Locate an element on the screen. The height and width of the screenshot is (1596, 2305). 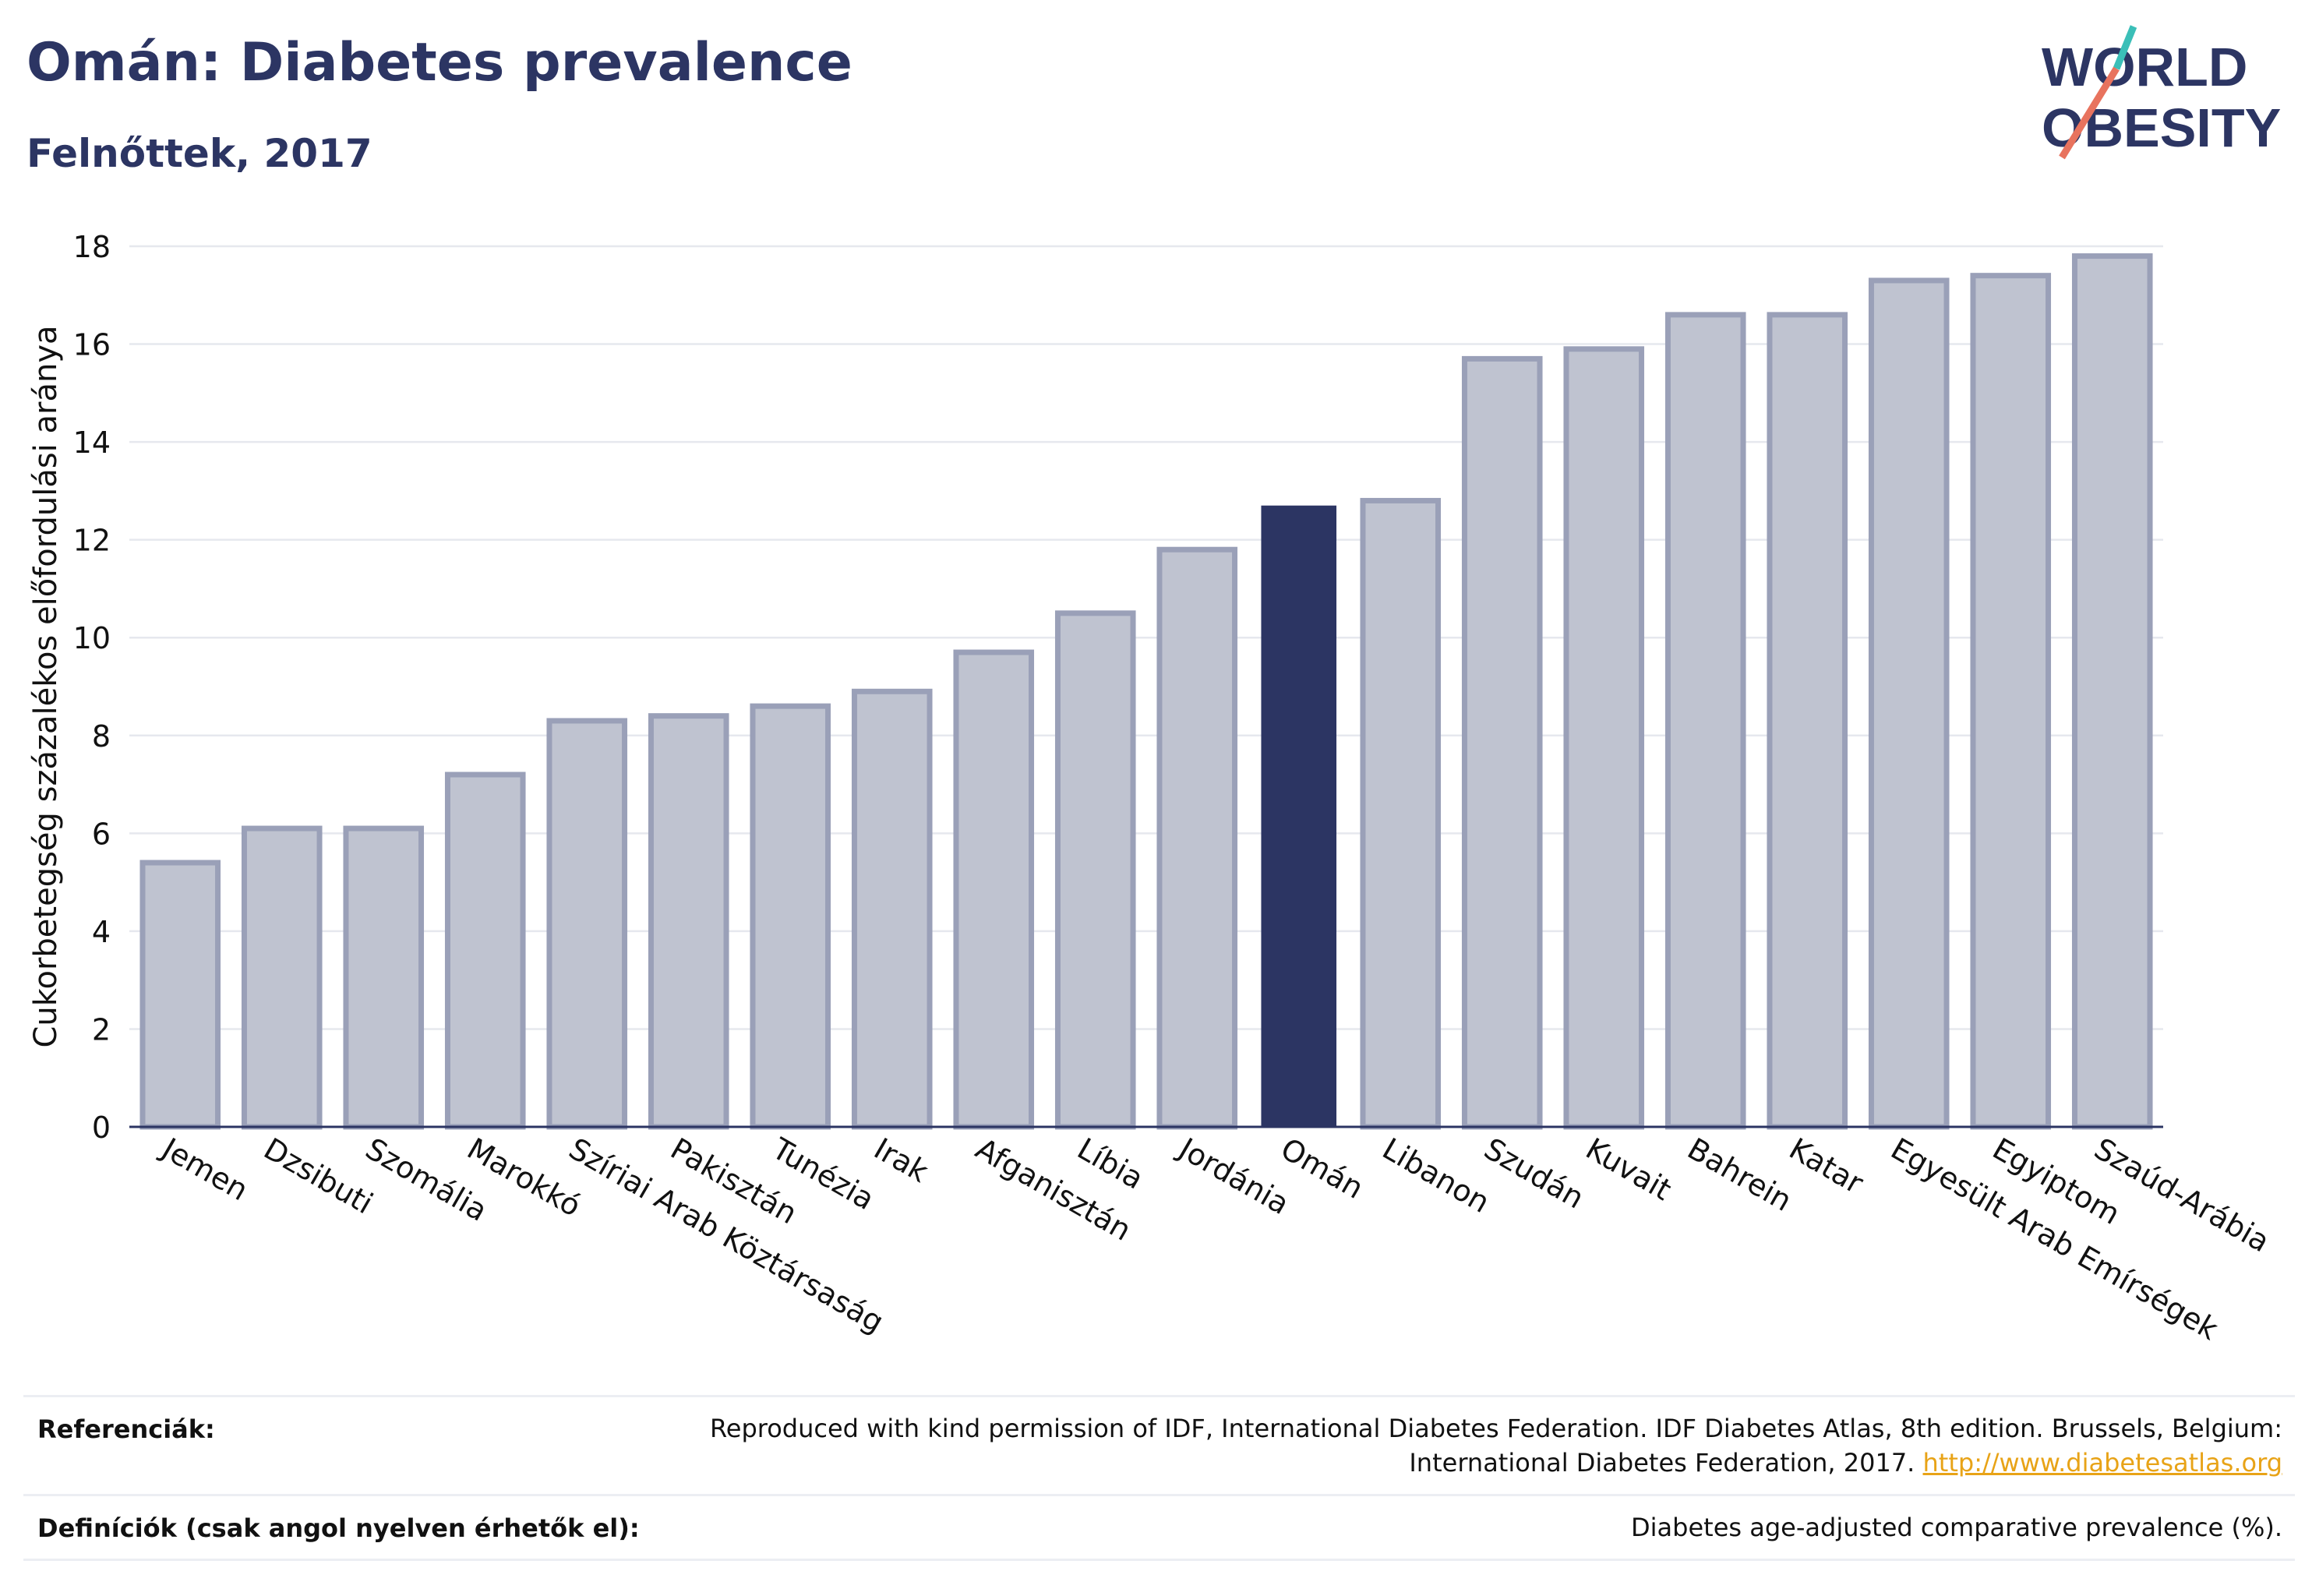
x-tick-label: Libanon is located at coordinates (1436, 1176).